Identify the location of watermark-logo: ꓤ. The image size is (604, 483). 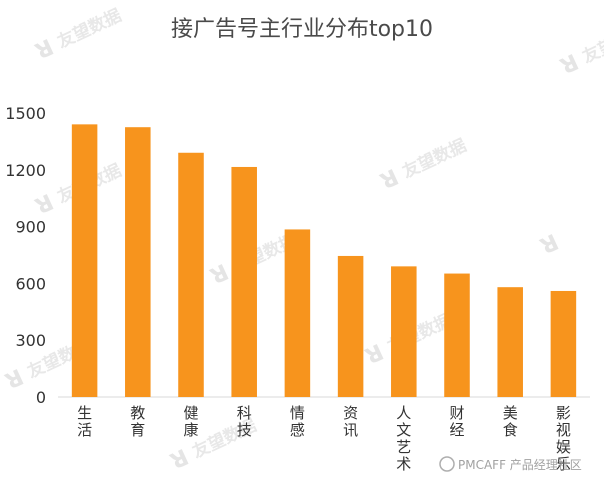
(550, 246).